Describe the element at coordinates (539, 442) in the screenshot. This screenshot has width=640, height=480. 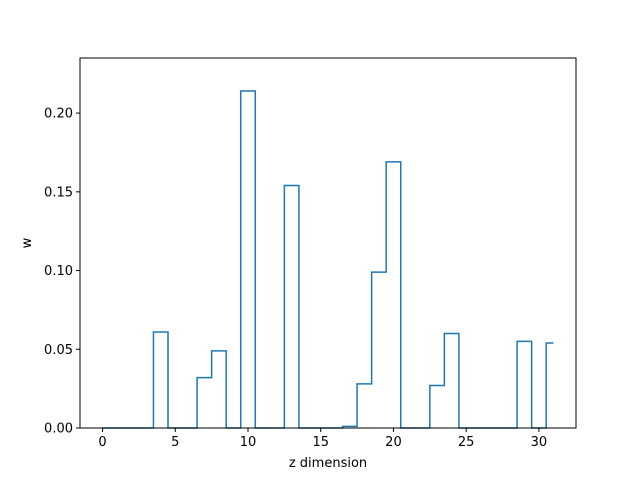
I see `x-tick-label: 30` at that location.